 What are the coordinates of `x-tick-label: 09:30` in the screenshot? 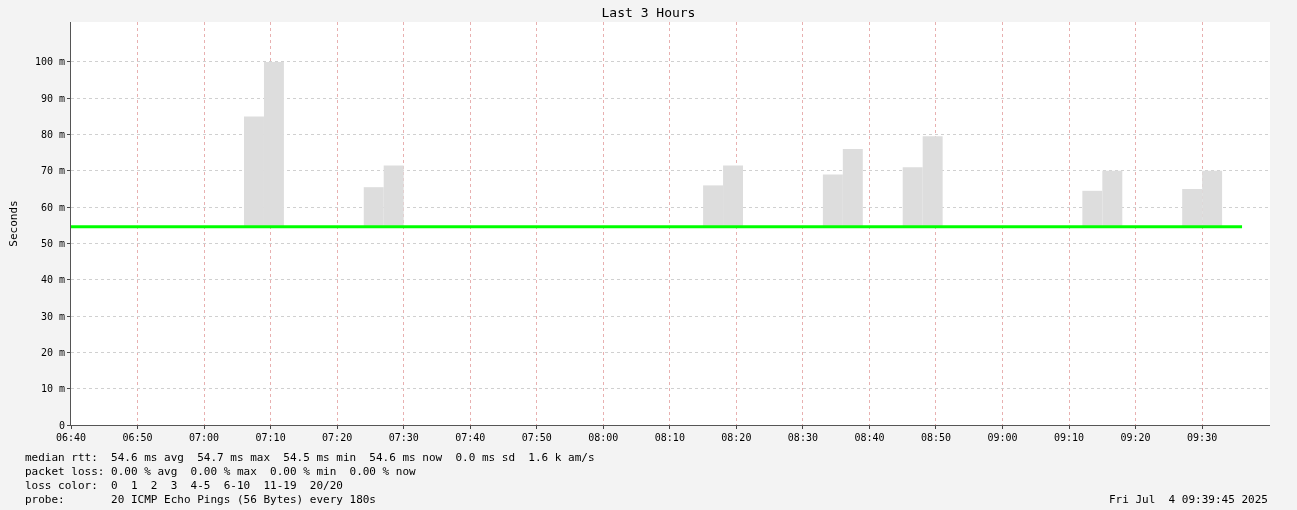 It's located at (1202, 437).